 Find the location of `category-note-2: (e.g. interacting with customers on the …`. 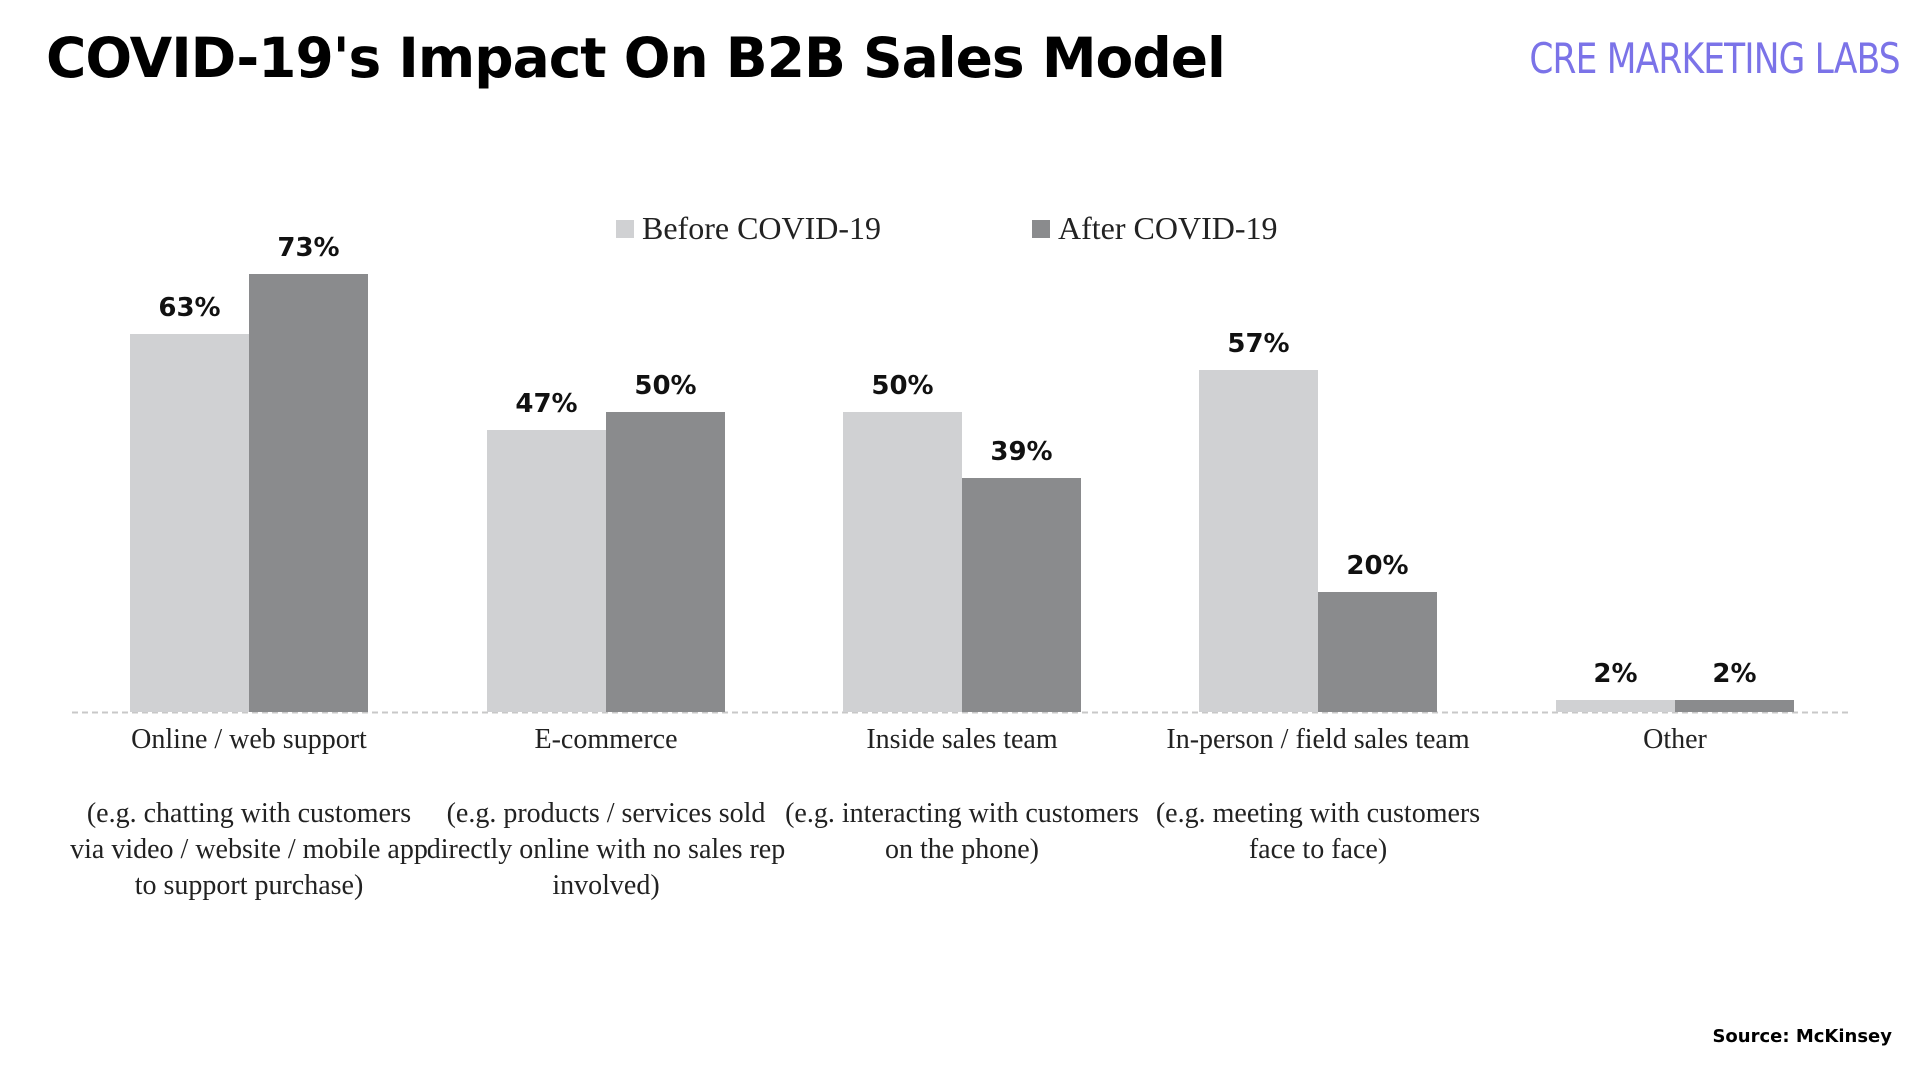

category-note-2: (e.g. interacting with customers on the … is located at coordinates (962, 831).